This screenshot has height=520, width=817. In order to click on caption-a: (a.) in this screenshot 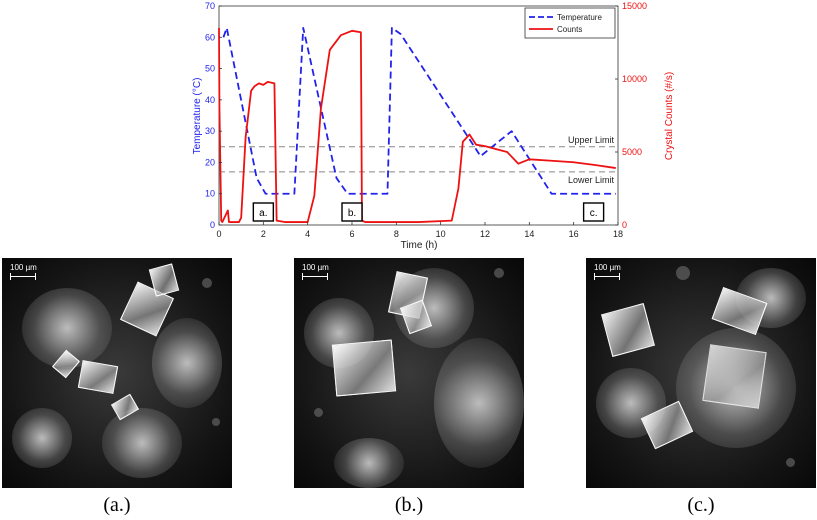, I will do `click(117, 505)`.